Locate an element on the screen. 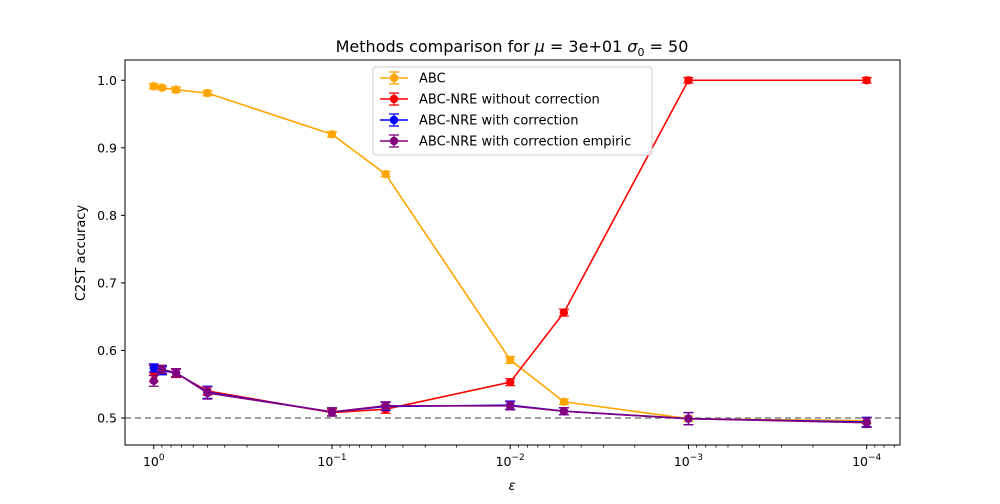 The image size is (1000, 504). x-tick-label: 10⁰ is located at coordinates (154, 461).